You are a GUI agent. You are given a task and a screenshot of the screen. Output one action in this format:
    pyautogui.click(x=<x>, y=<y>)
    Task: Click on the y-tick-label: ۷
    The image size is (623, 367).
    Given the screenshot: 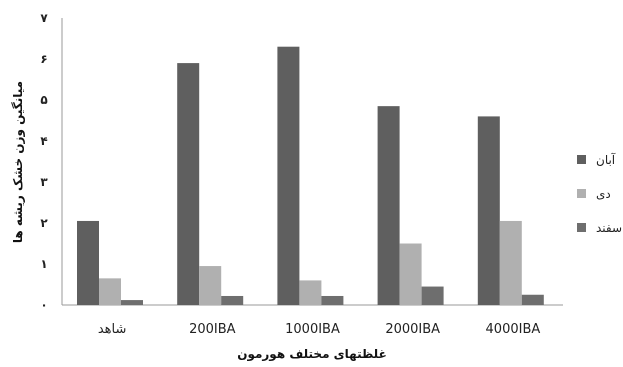 What is the action you would take?
    pyautogui.click(x=44, y=18)
    